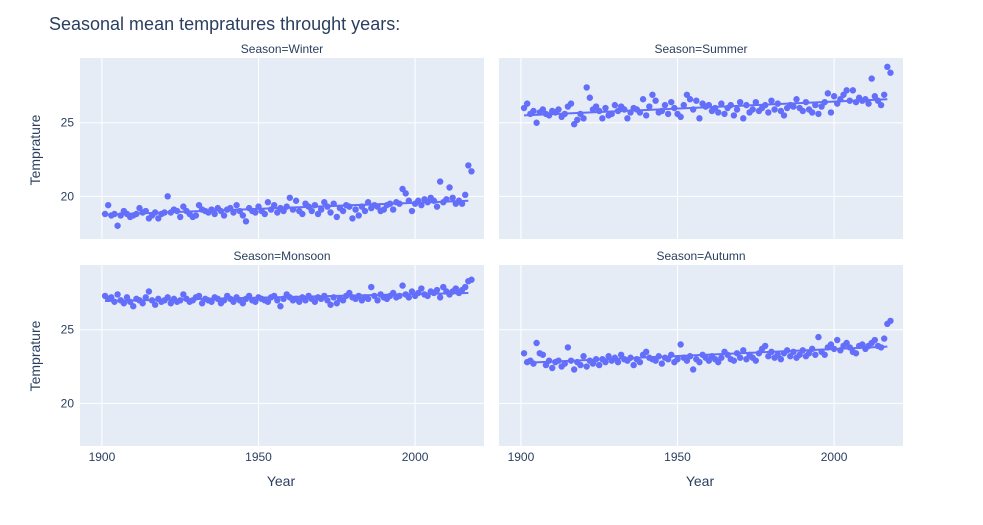 This screenshot has width=983, height=525. I want to click on y-axis-label-bottom: Temprature, so click(35, 355).